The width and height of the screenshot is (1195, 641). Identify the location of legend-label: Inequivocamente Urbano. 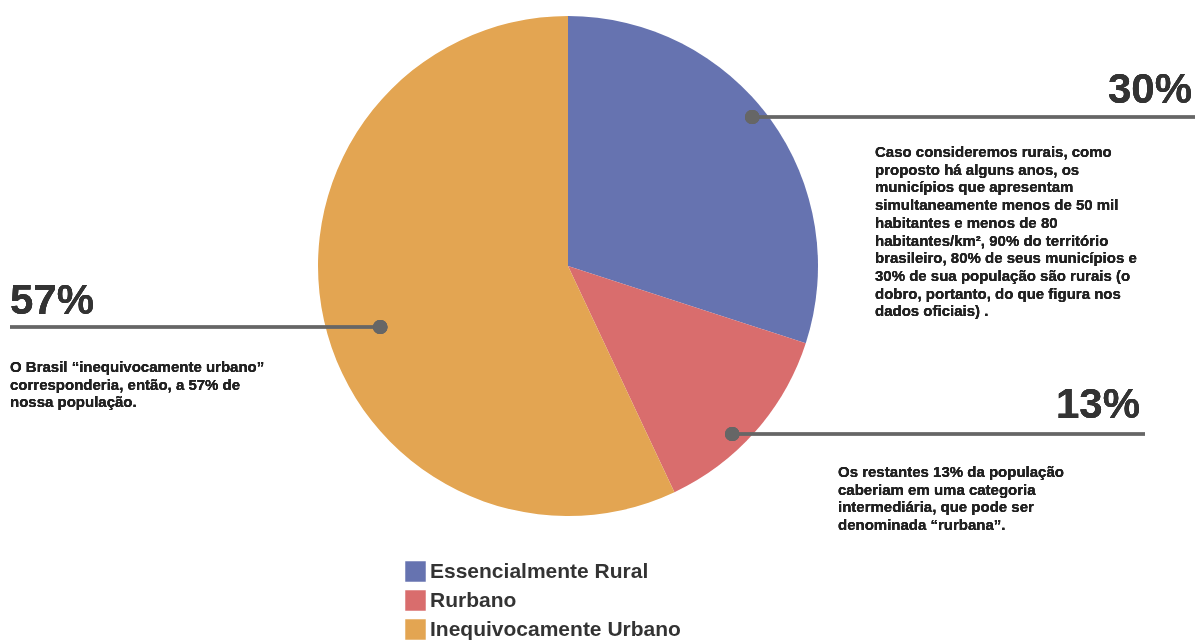
(555, 628).